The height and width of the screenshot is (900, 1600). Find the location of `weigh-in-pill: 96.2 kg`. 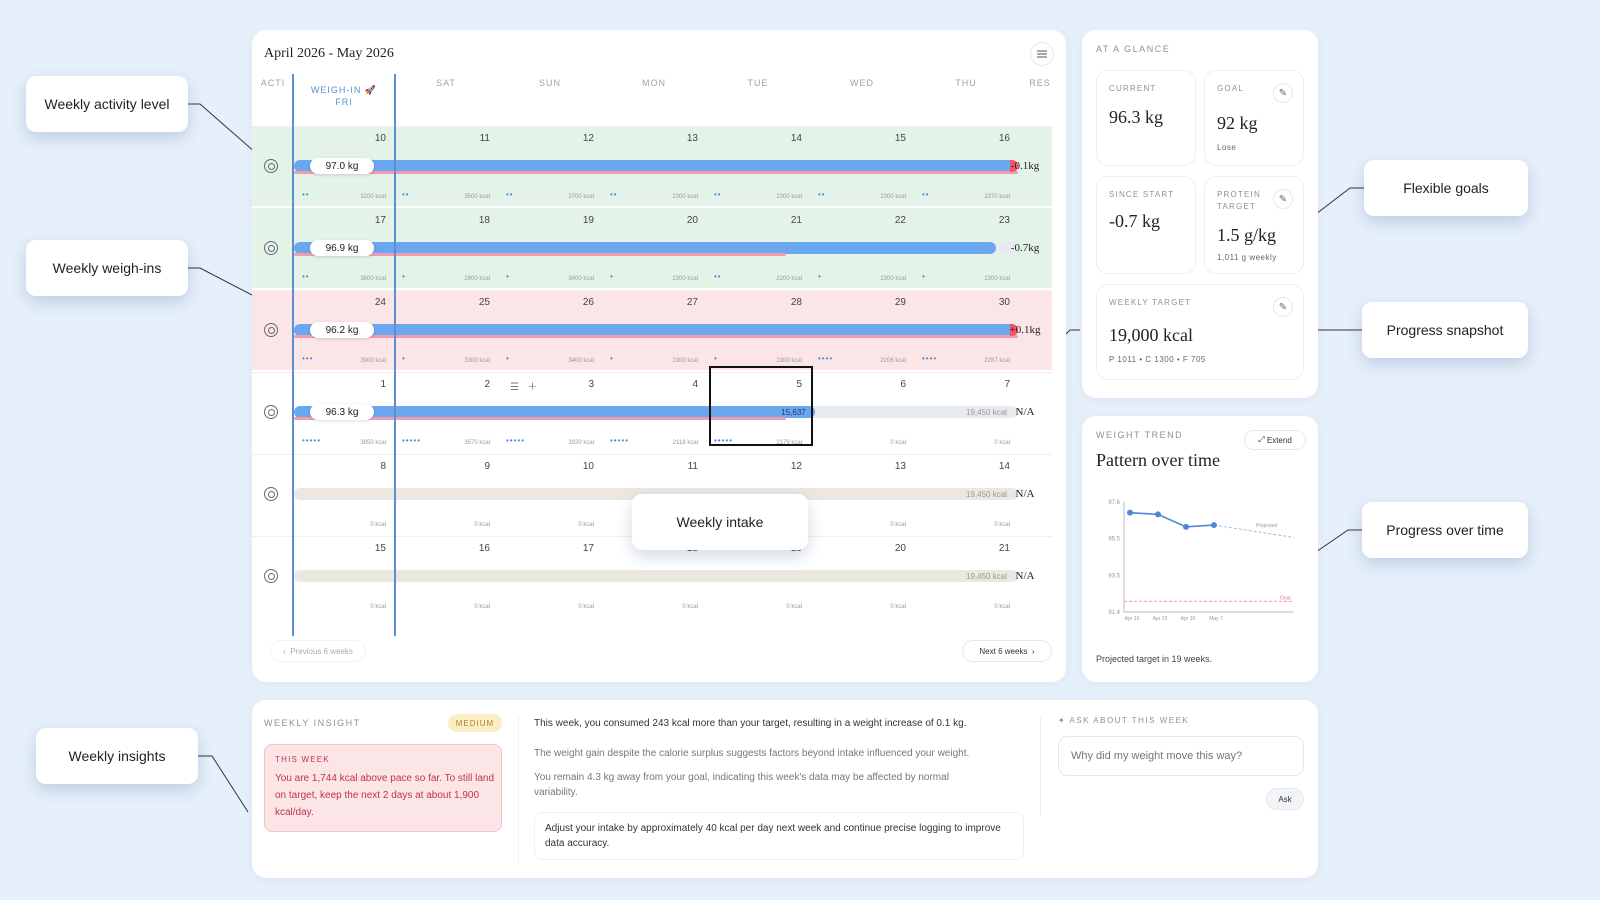

weigh-in-pill: 96.2 kg is located at coordinates (342, 330).